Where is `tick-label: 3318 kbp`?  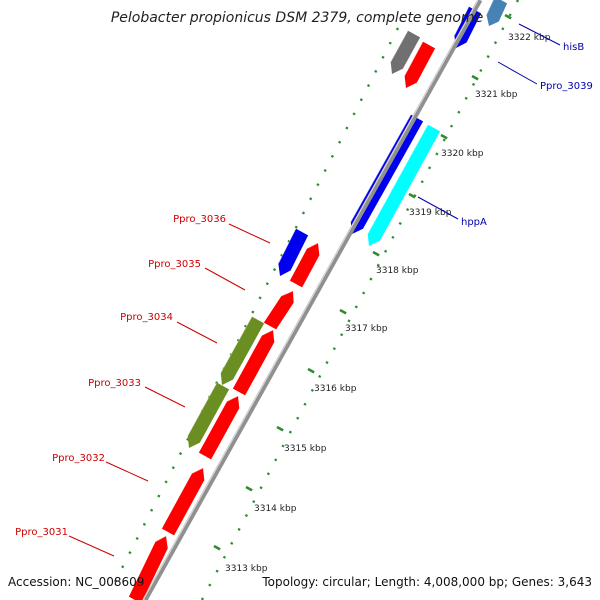 tick-label: 3318 kbp is located at coordinates (397, 271).